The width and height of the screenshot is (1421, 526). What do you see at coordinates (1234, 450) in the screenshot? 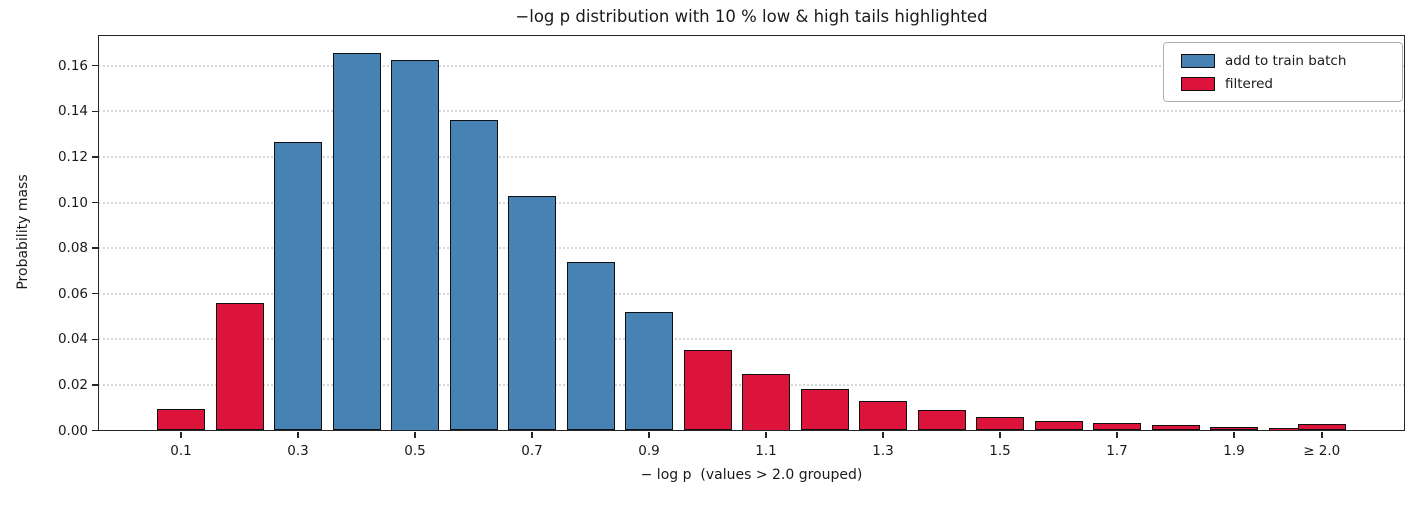
I see `x-tick-label: 1.9` at bounding box center [1234, 450].